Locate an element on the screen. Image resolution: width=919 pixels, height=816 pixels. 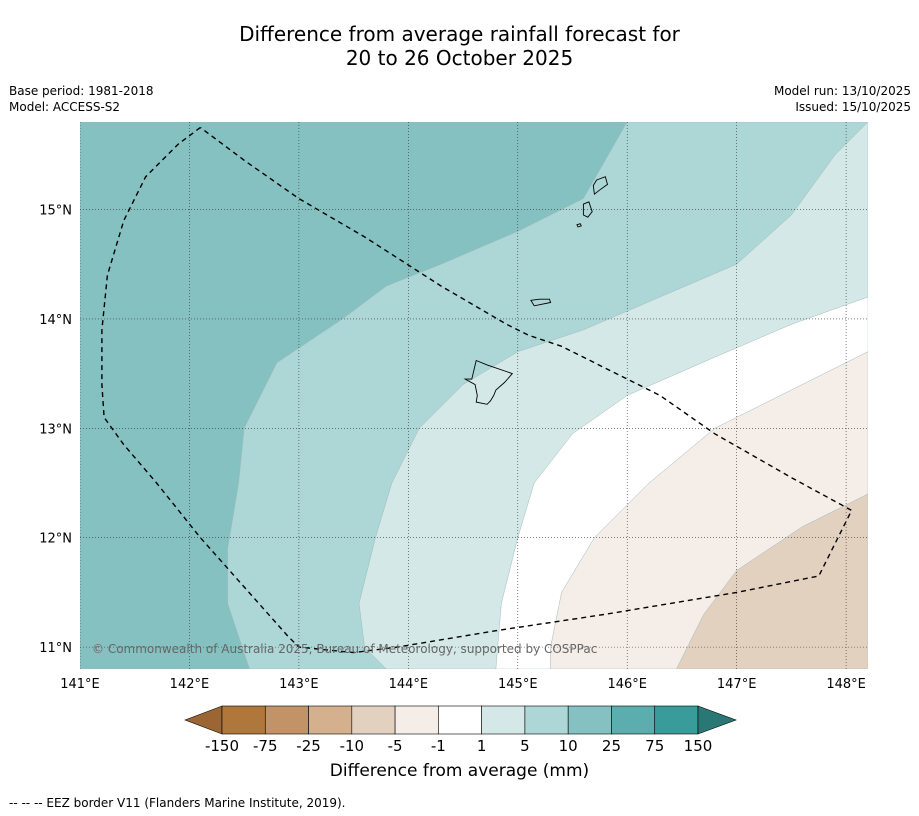
island-guam is located at coordinates (488, 382).